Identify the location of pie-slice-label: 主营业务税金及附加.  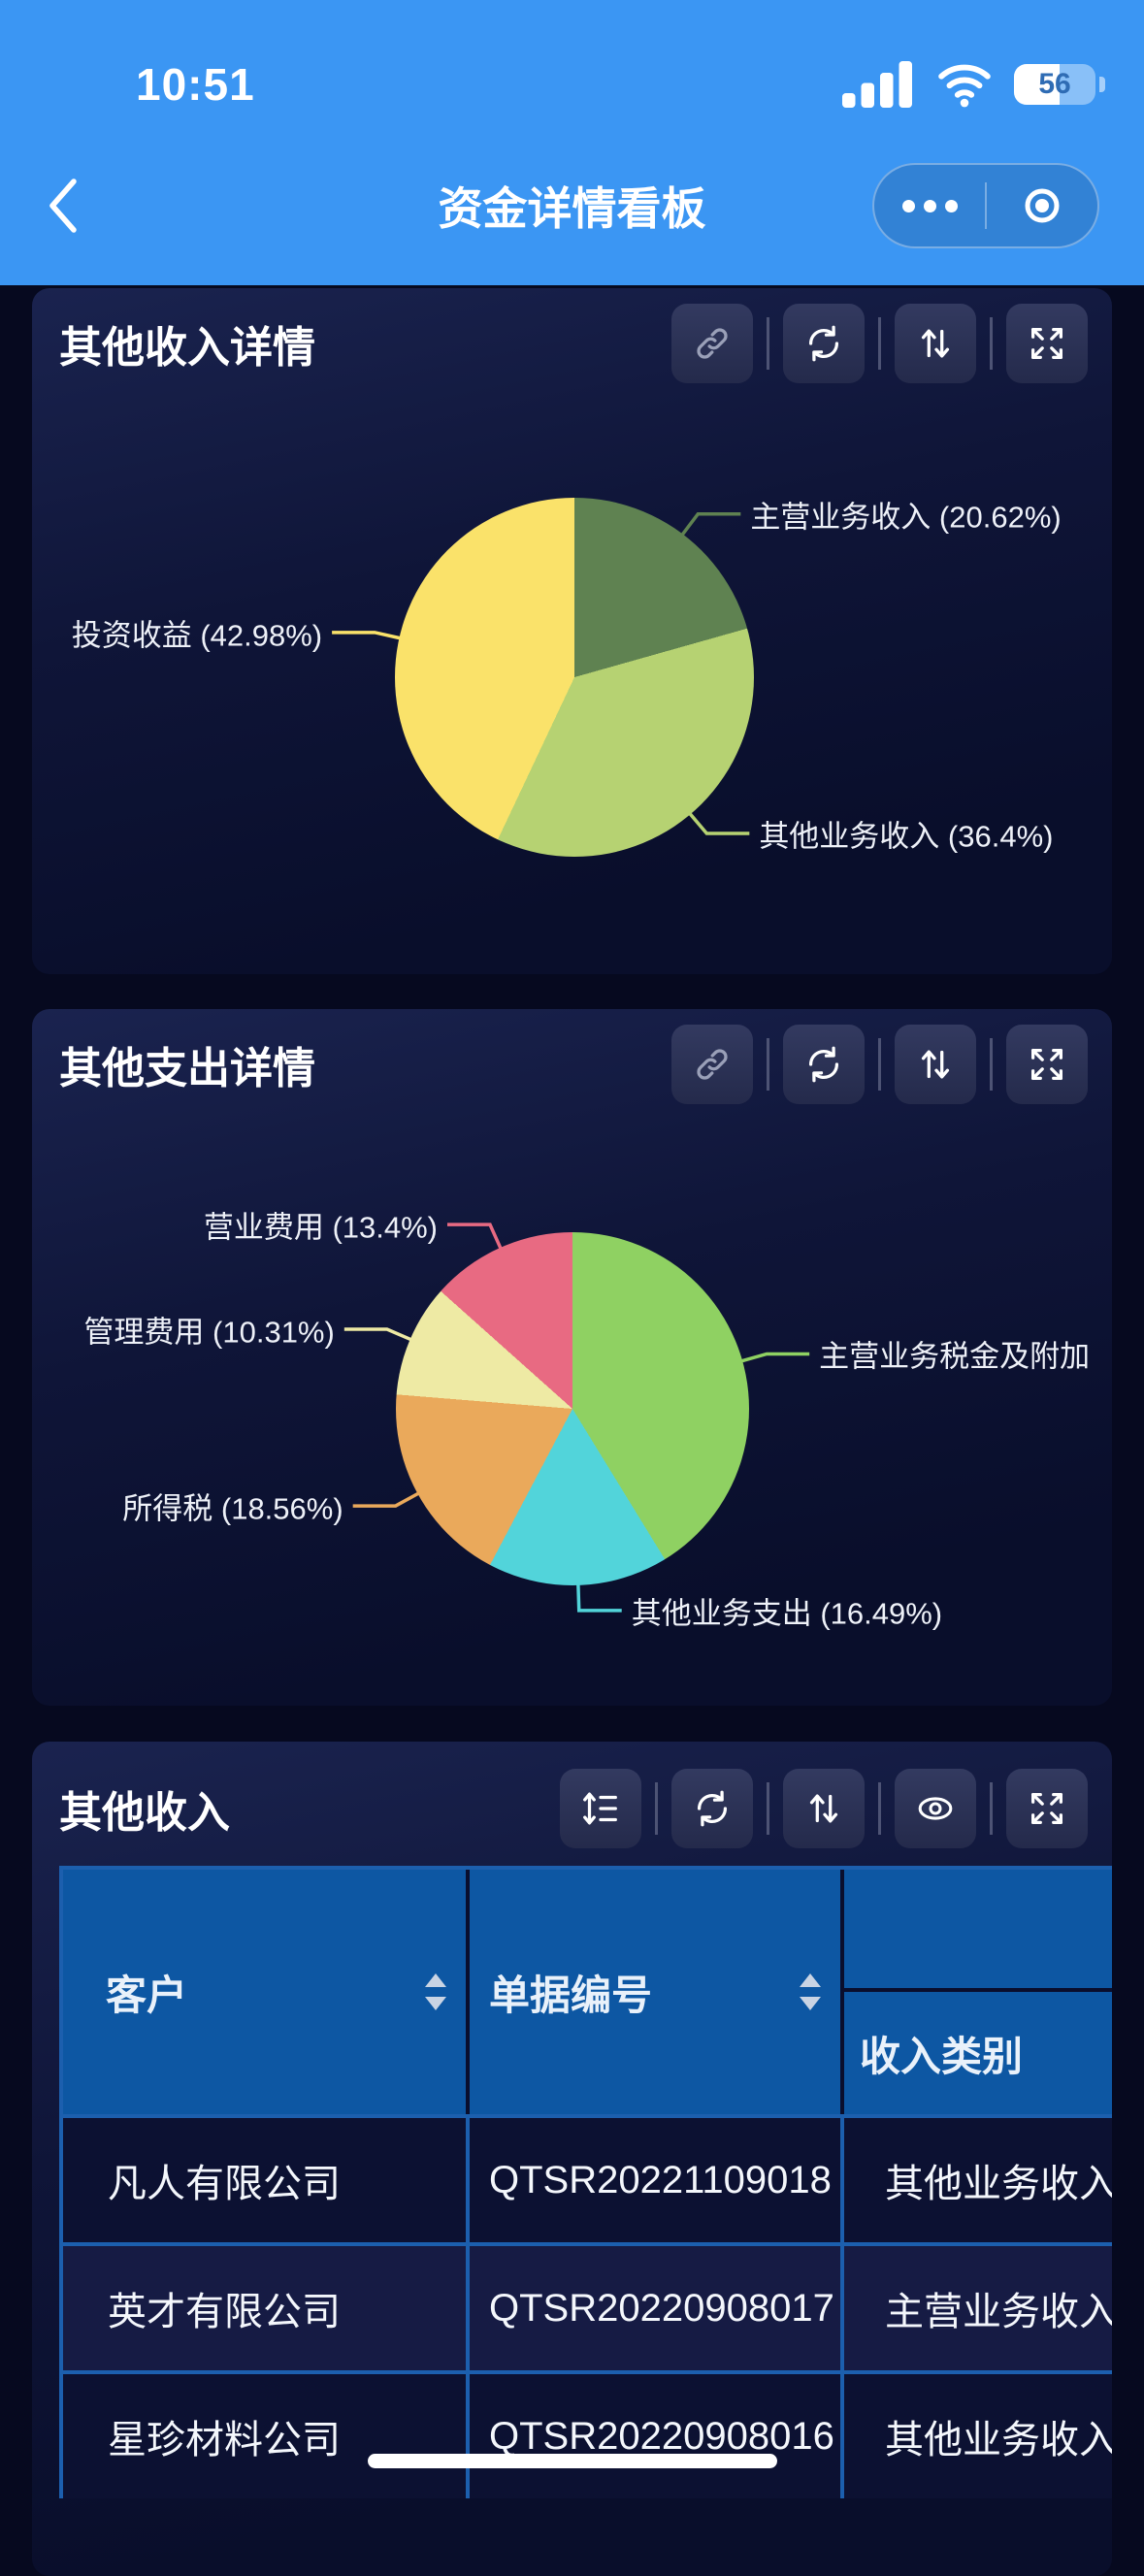
(955, 1356).